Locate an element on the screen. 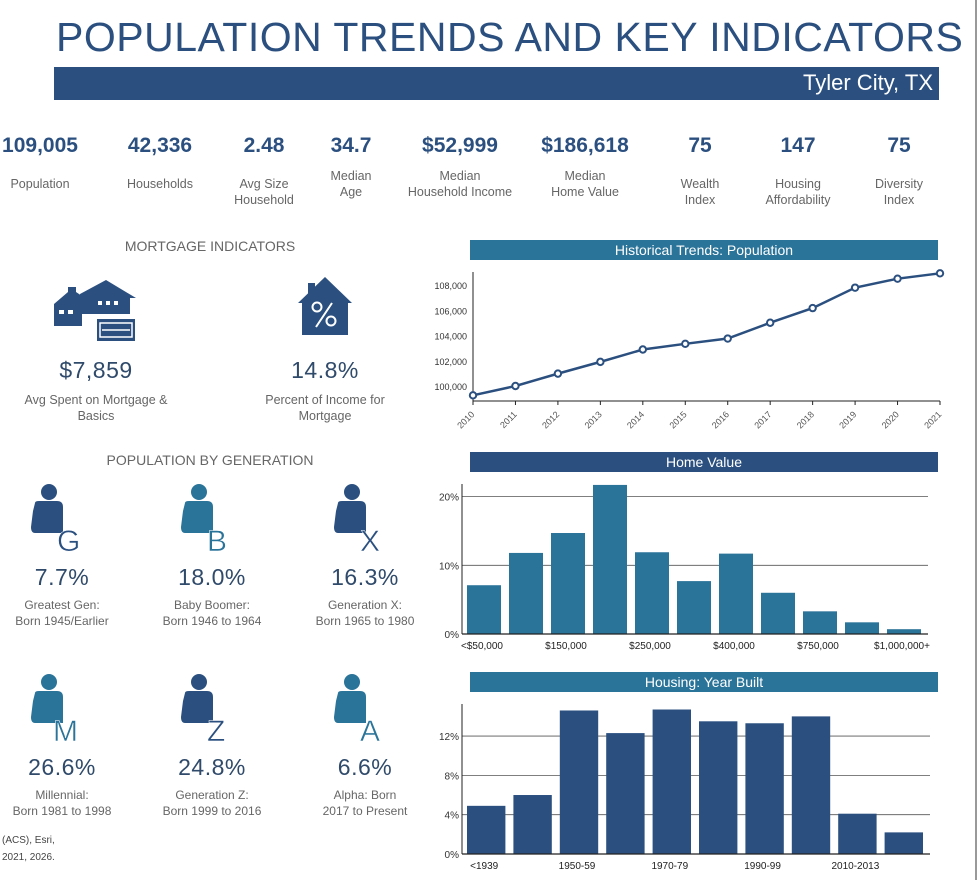 Image resolution: width=978 pixels, height=880 pixels. generation-item: B 18.0% Baby Boomer: Born 1946 to 1964 is located at coordinates (212, 556).